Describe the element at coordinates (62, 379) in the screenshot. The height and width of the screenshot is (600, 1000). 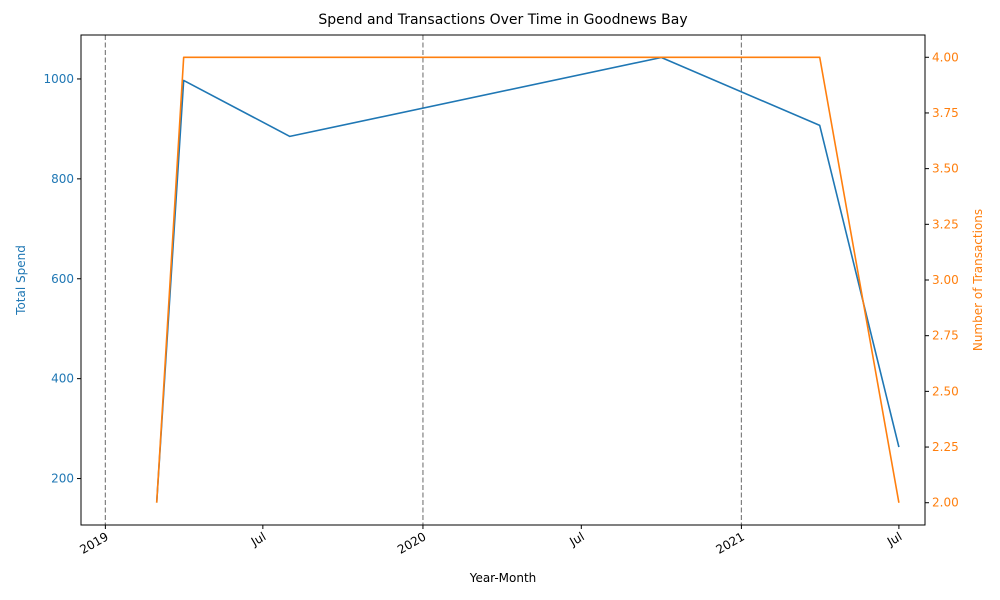
I see `y-left-tick-label-1: 400` at that location.